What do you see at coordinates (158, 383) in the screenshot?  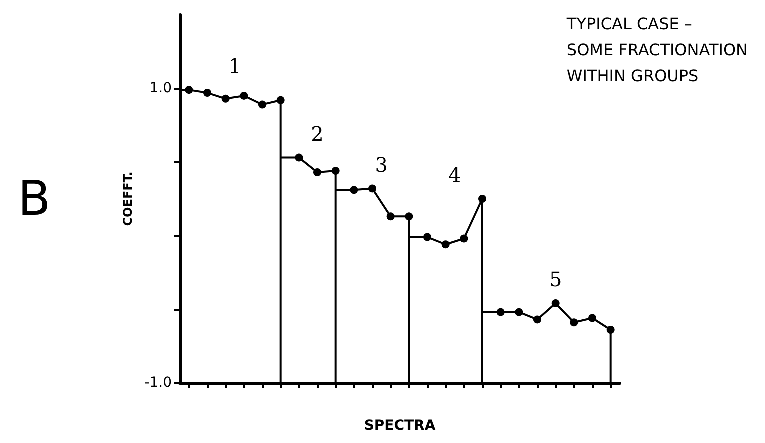 I see `y-tick-label: -1.0` at bounding box center [158, 383].